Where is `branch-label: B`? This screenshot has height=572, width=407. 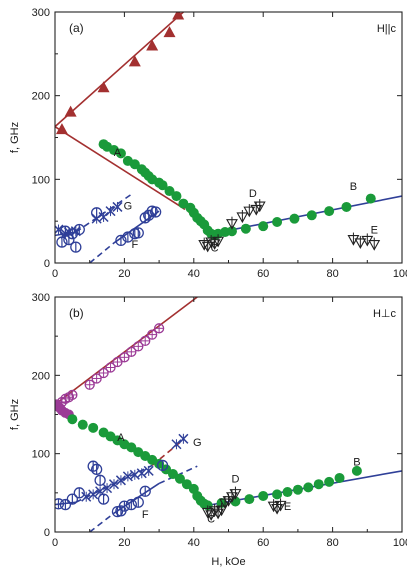
branch-label: B is located at coordinates (353, 187).